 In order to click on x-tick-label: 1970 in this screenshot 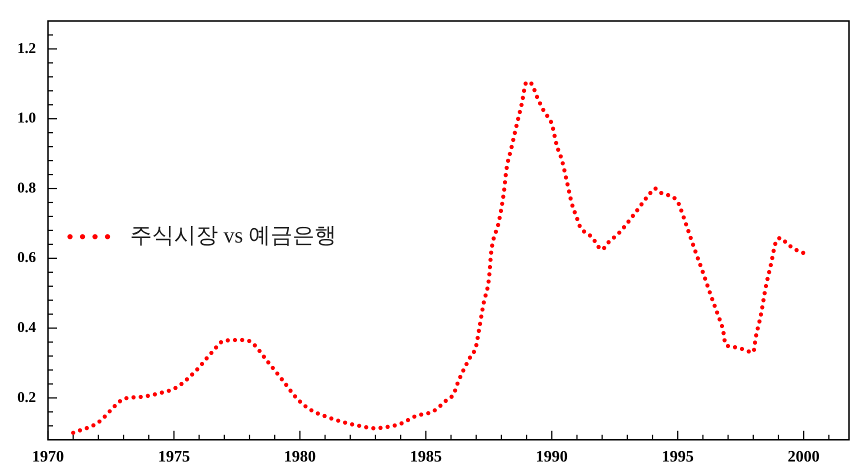, I will do `click(48, 457)`.